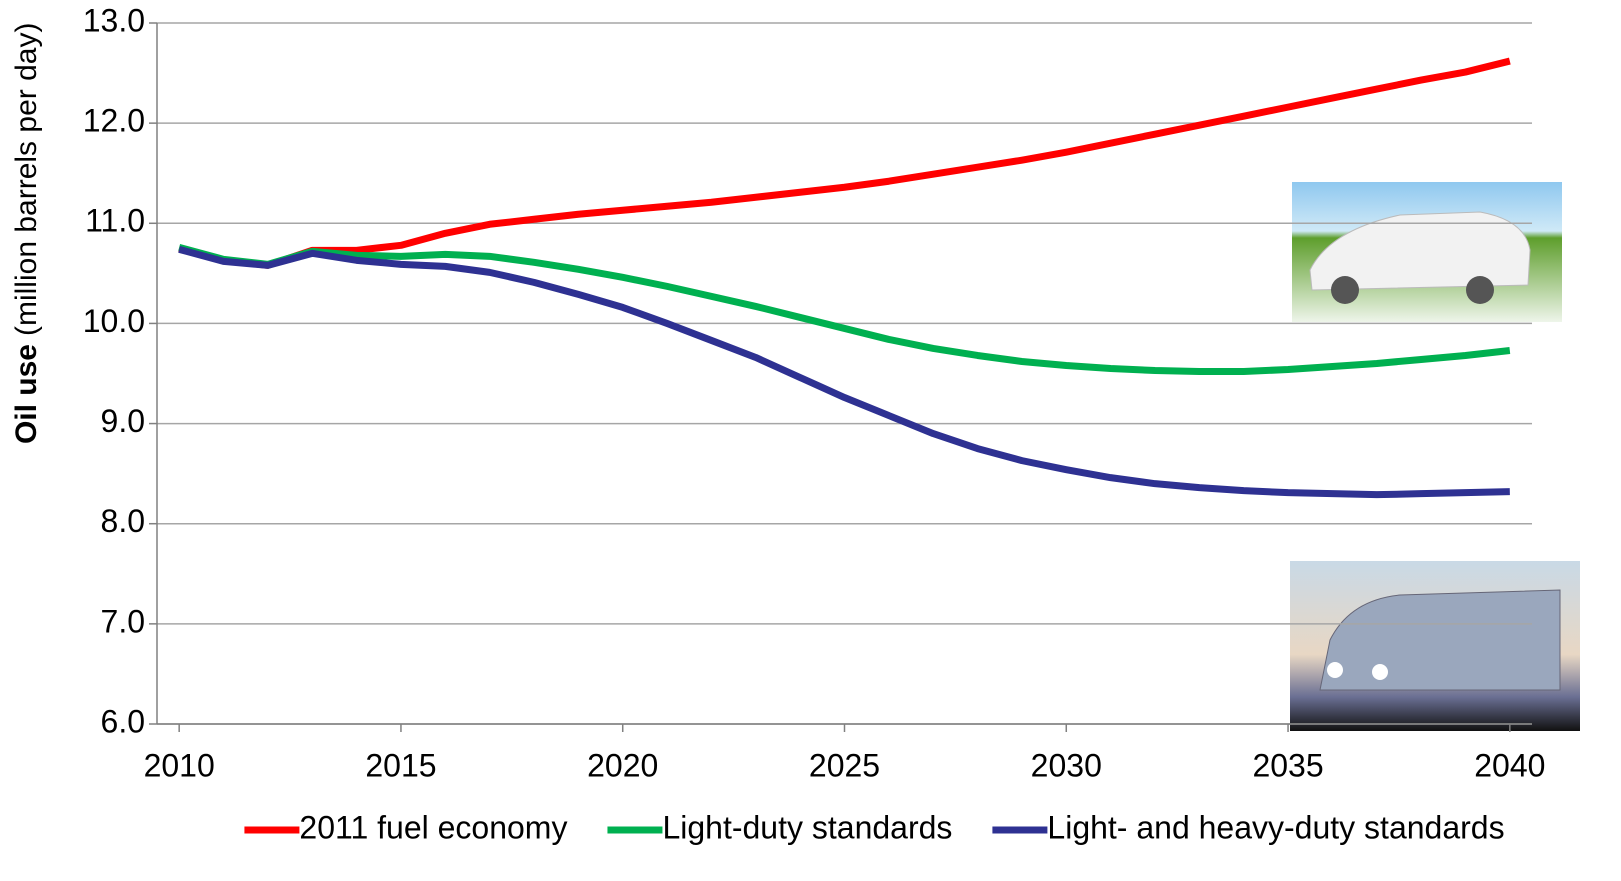 This screenshot has width=1621, height=881. What do you see at coordinates (1435, 646) in the screenshot?
I see `truck-photo` at bounding box center [1435, 646].